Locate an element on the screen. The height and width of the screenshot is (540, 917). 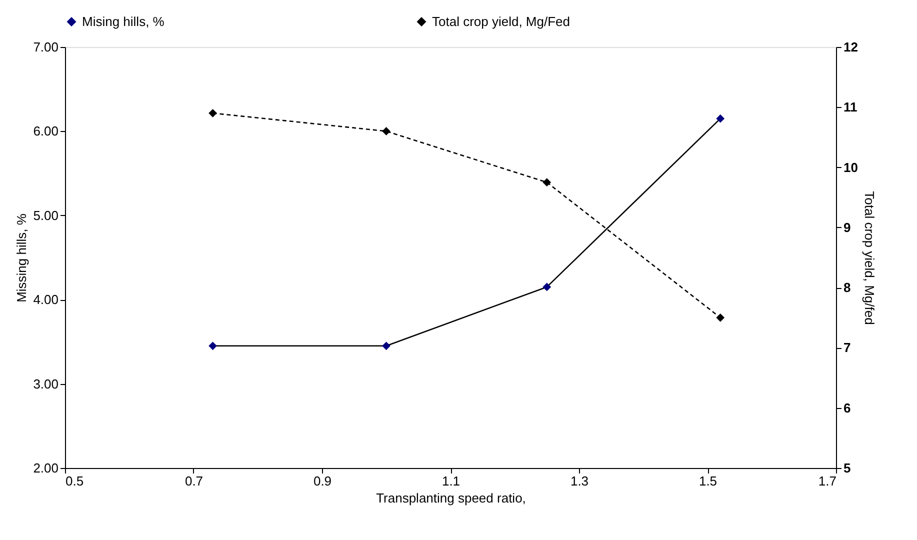
y-axis-title: Missing hills, % is located at coordinates (22, 257).